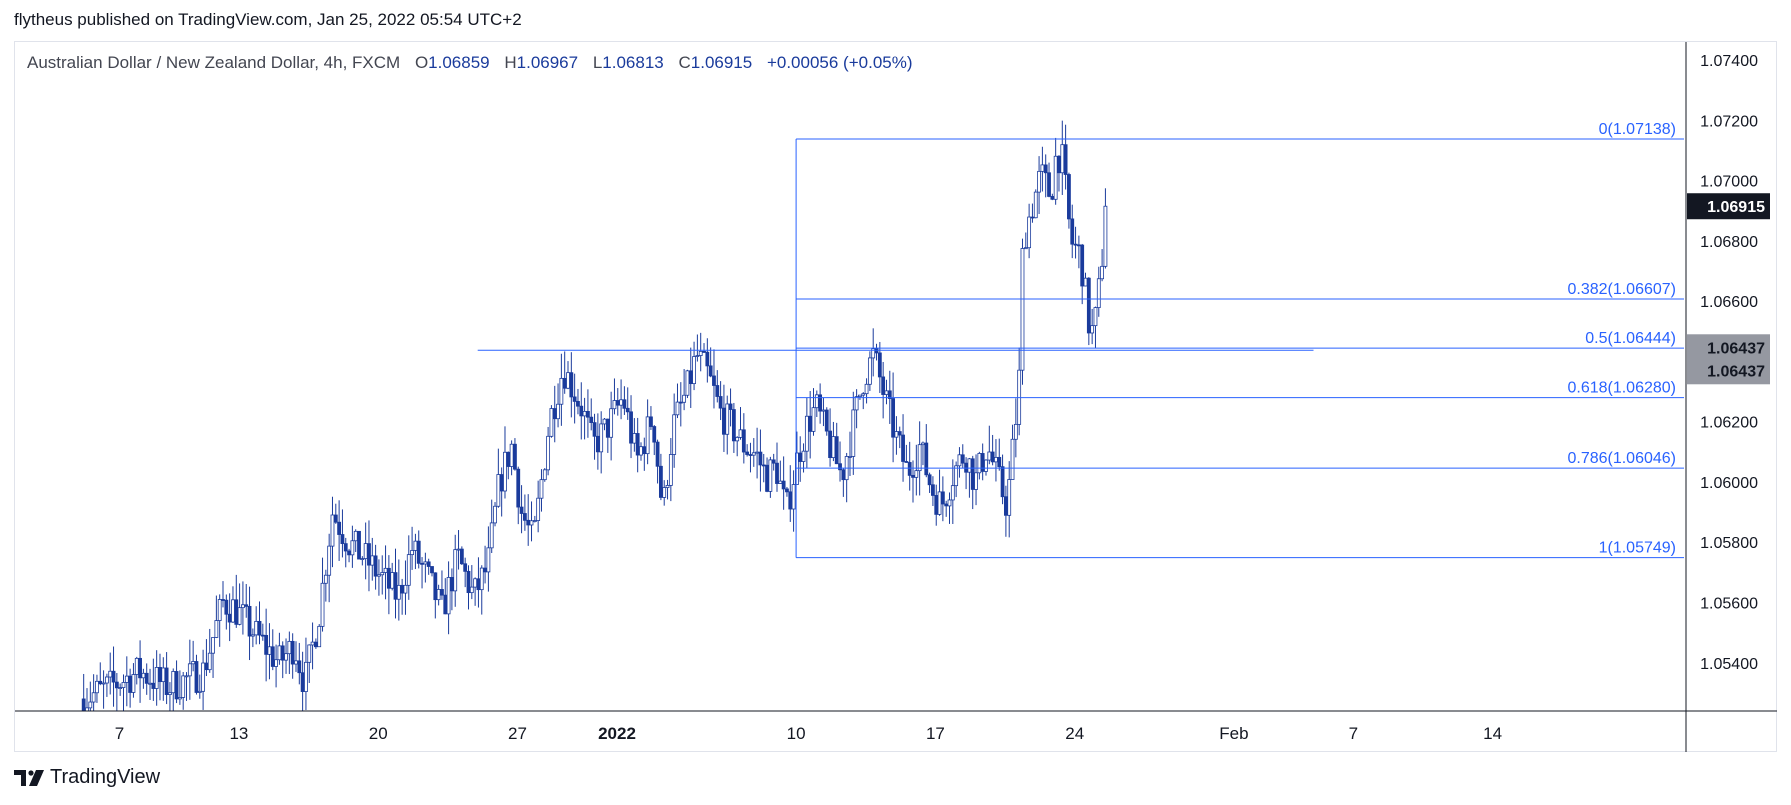  What do you see at coordinates (1729, 423) in the screenshot?
I see `y-tick-label: 1.06200` at bounding box center [1729, 423].